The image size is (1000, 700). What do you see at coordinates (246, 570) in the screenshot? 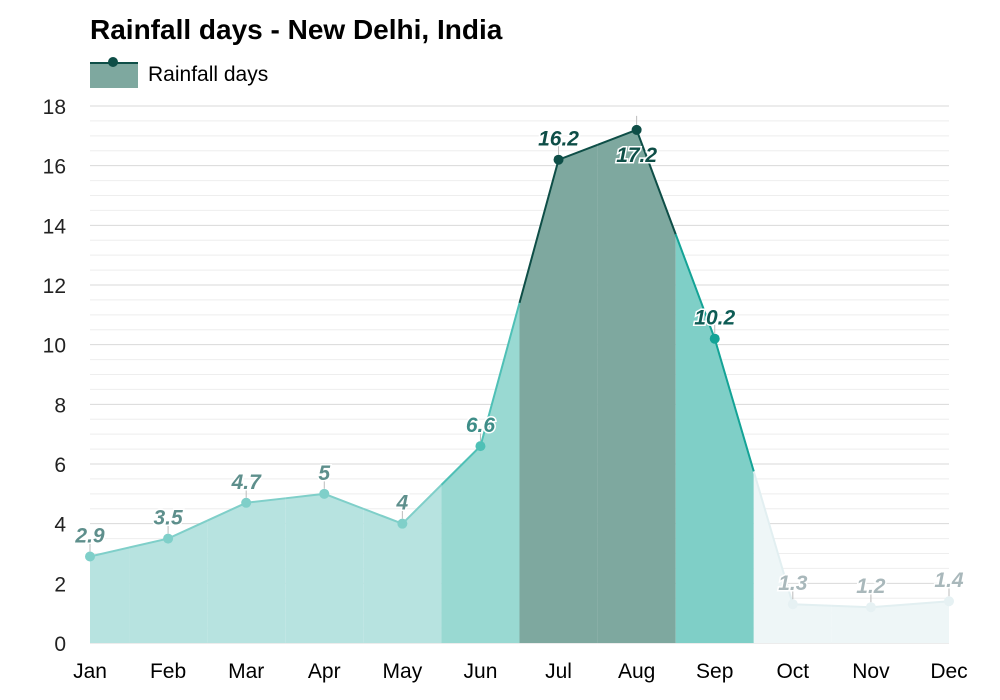
I see `area-segment-mar` at bounding box center [246, 570].